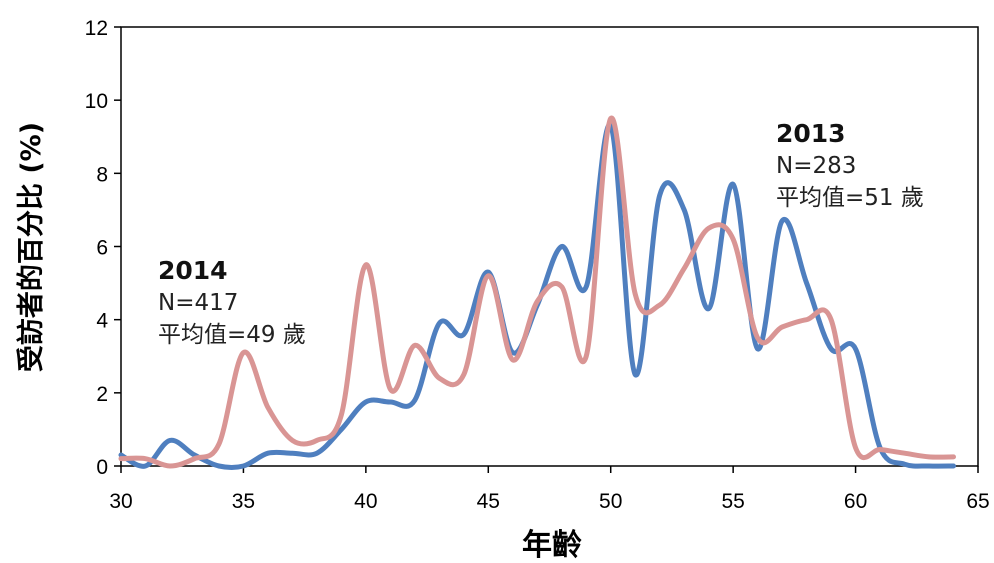 Image resolution: width=994 pixels, height=563 pixels. What do you see at coordinates (102, 174) in the screenshot?
I see `y-tick-label: 8` at bounding box center [102, 174].